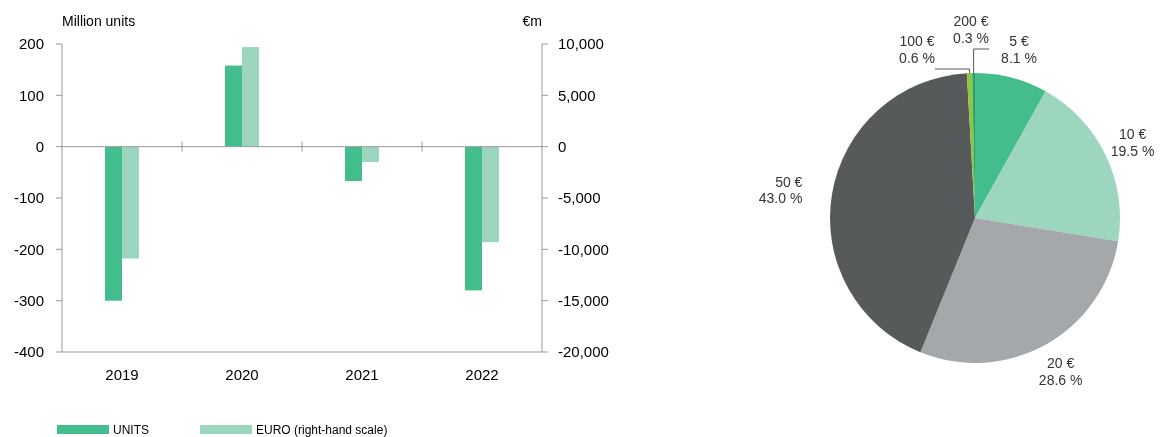 Image resolution: width=1168 pixels, height=437 pixels. What do you see at coordinates (122, 374) in the screenshot?
I see `x-tick-label: 2019` at bounding box center [122, 374].